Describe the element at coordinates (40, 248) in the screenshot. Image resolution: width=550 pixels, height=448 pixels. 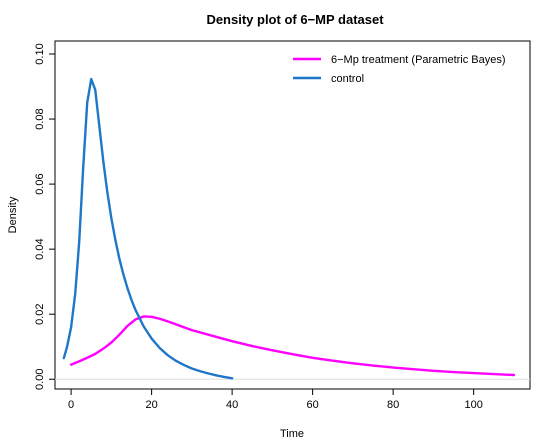
I see `y-tick-label: 0.04` at that location.